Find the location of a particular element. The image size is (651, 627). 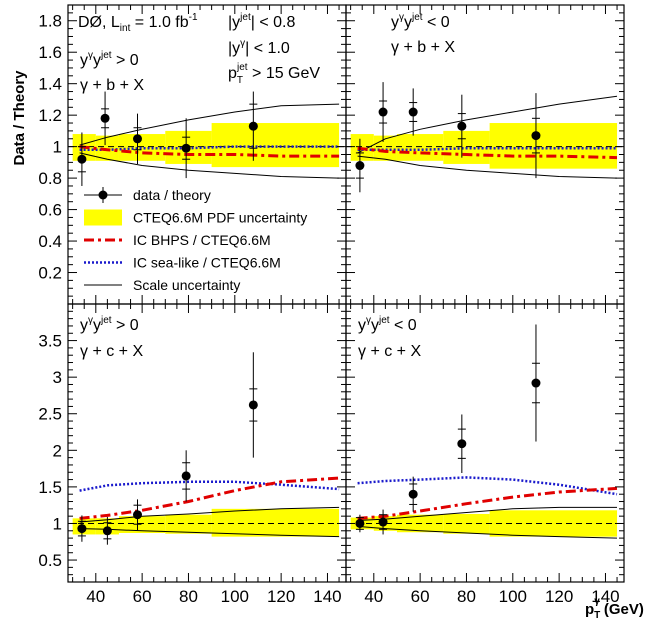

y-tick-label: 0.8 is located at coordinates (50, 178).